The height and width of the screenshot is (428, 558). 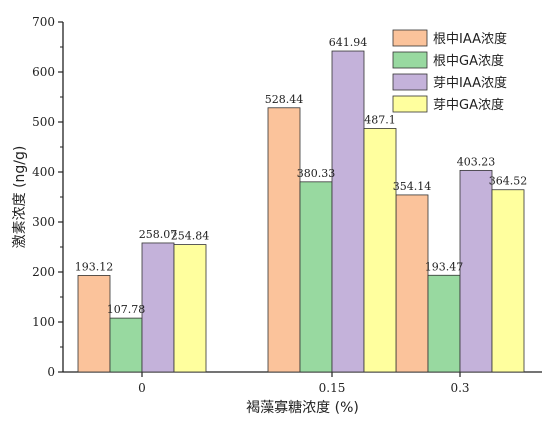 I want to click on legend-label-4: 芽中GA浓度, so click(x=468, y=105).